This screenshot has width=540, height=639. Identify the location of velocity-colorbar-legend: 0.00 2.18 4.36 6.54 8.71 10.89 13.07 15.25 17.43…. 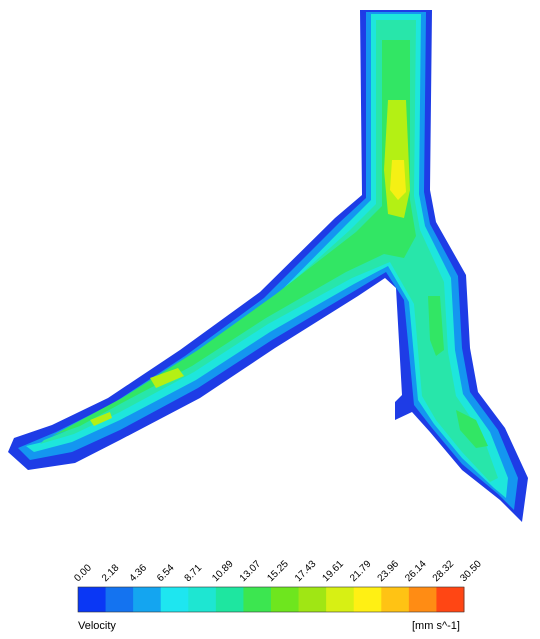
(278, 585).